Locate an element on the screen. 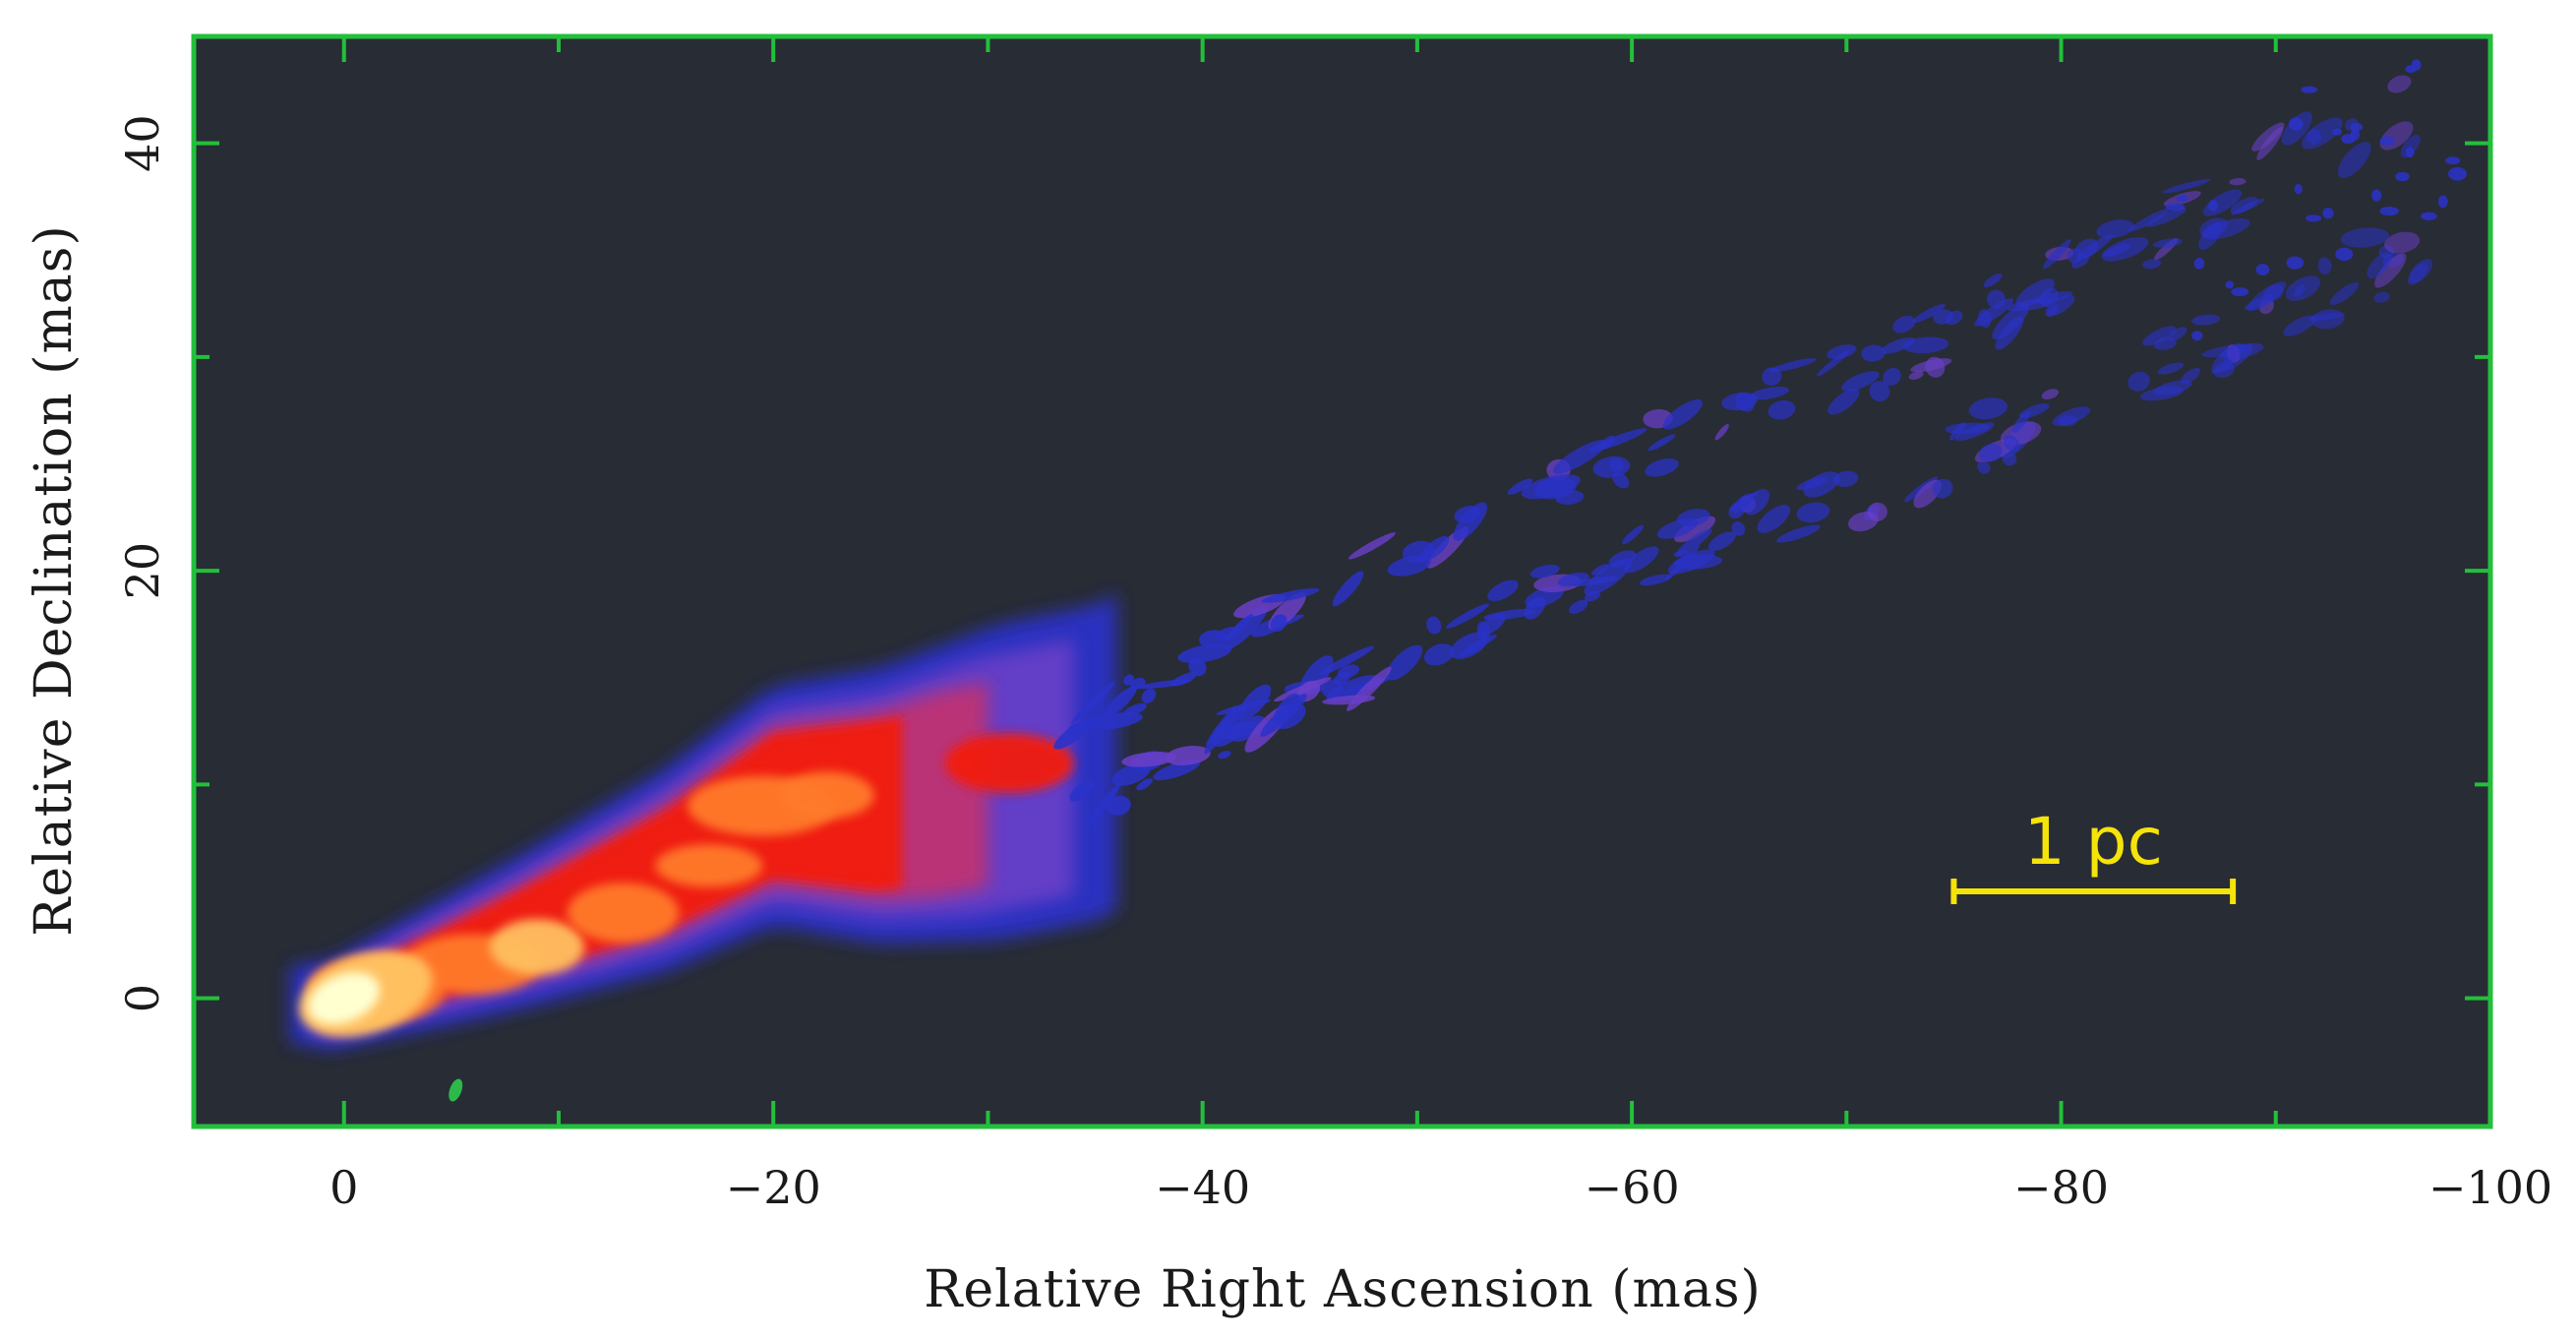  y-tick-label-0: 0 is located at coordinates (142, 998).